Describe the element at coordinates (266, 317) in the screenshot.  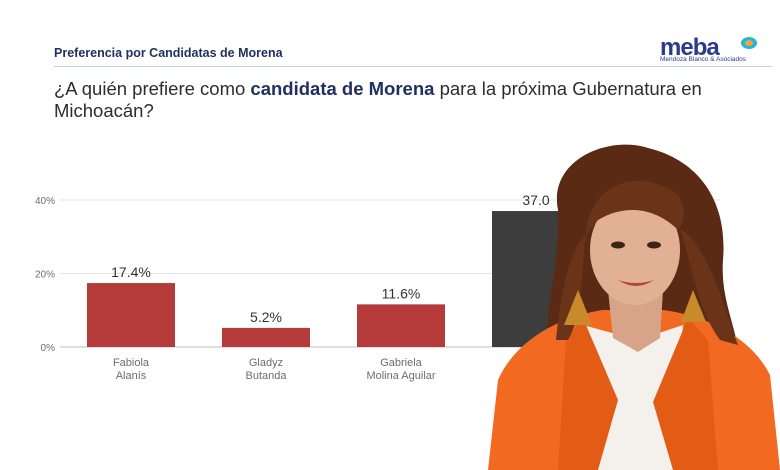
I see `data-label: 5.2%` at that location.